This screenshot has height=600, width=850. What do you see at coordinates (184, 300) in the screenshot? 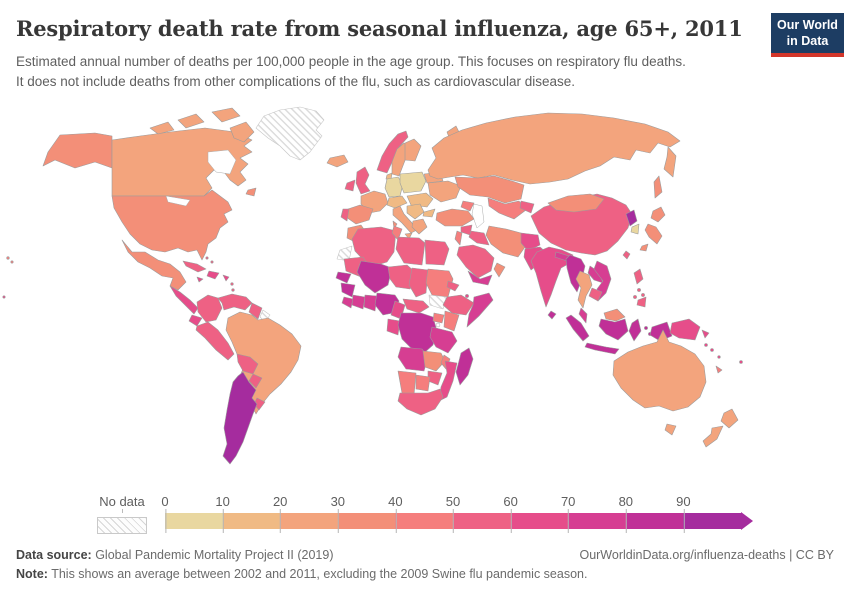
I see `region-central-america` at bounding box center [184, 300].